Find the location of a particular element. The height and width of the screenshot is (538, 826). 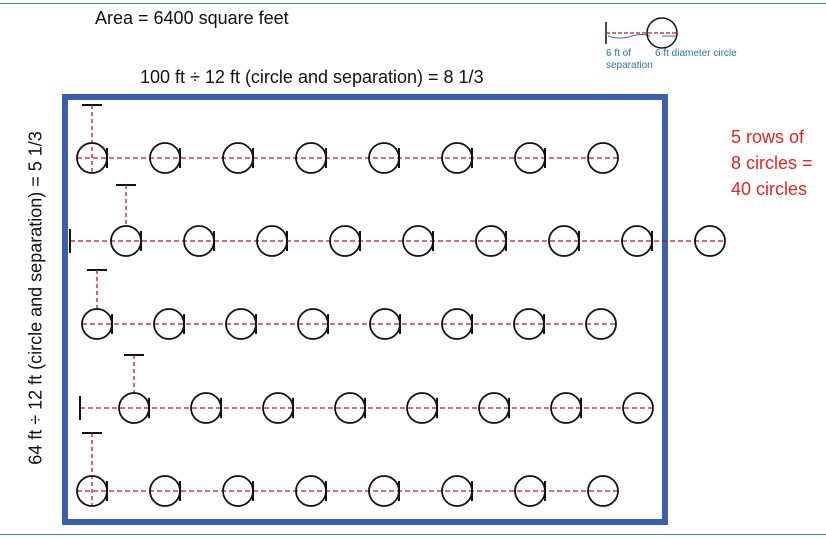

area-title: Area = 6400 square feet is located at coordinates (192, 18).